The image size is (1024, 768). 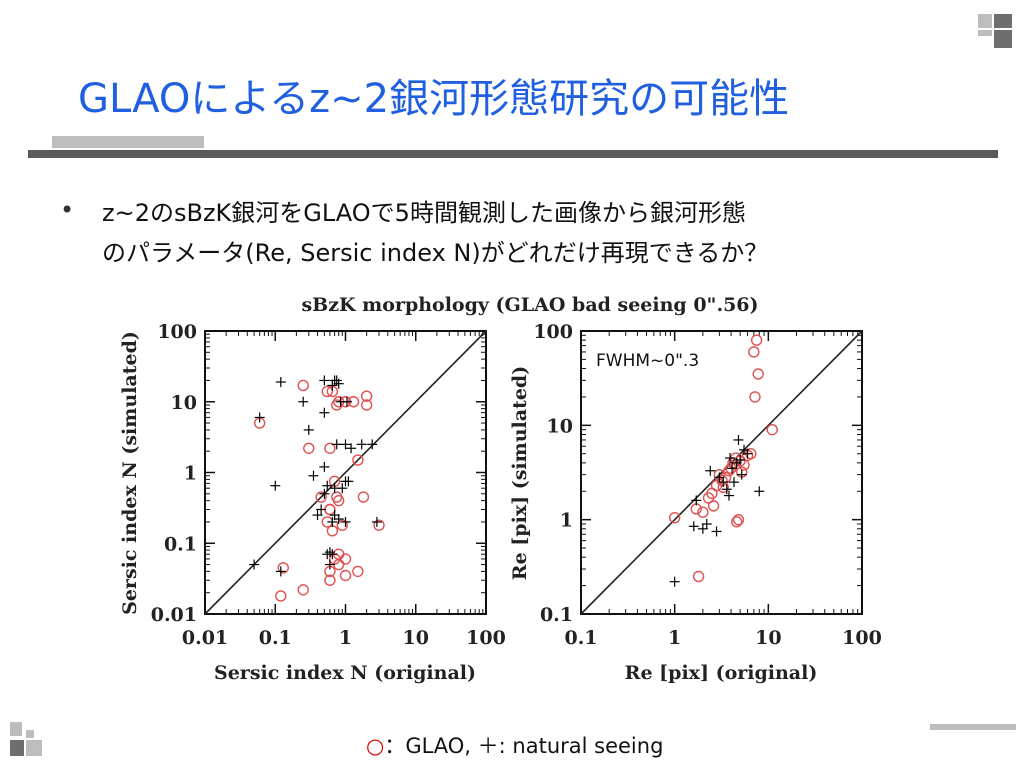 I want to click on left-x-tick-label: 10, so click(x=416, y=638).